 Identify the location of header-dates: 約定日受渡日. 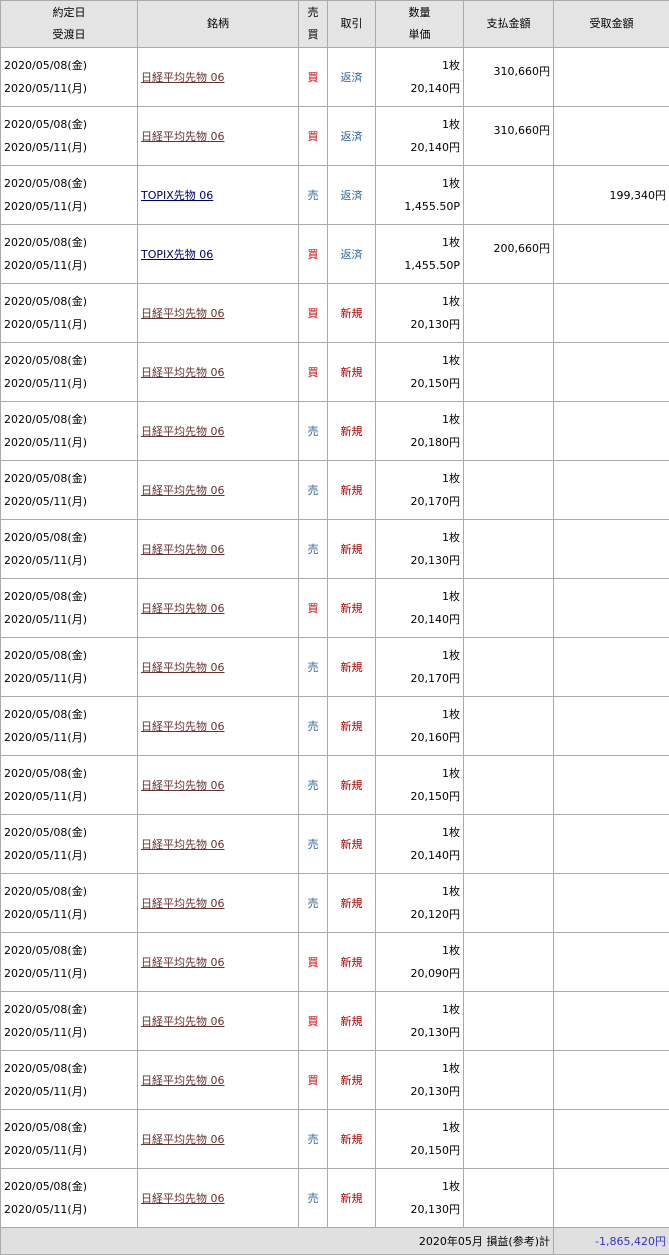
(69, 24).